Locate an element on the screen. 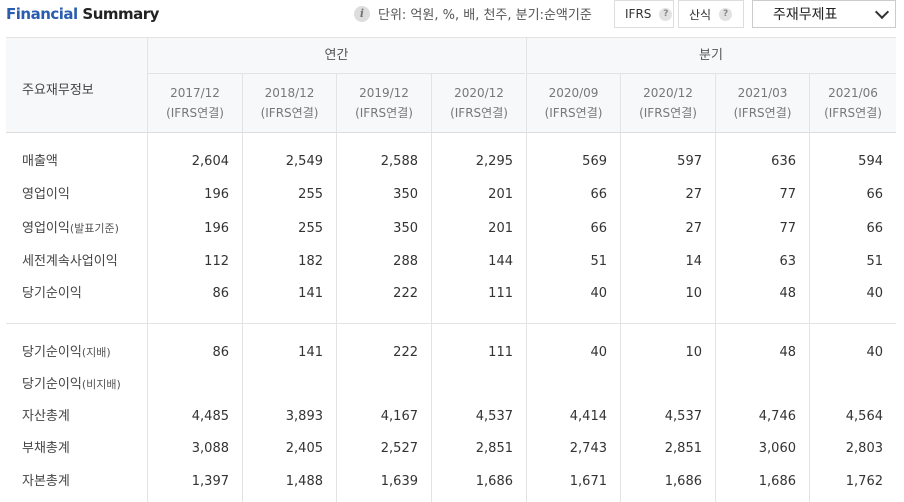  table-cell: 2,295 is located at coordinates (494, 161).